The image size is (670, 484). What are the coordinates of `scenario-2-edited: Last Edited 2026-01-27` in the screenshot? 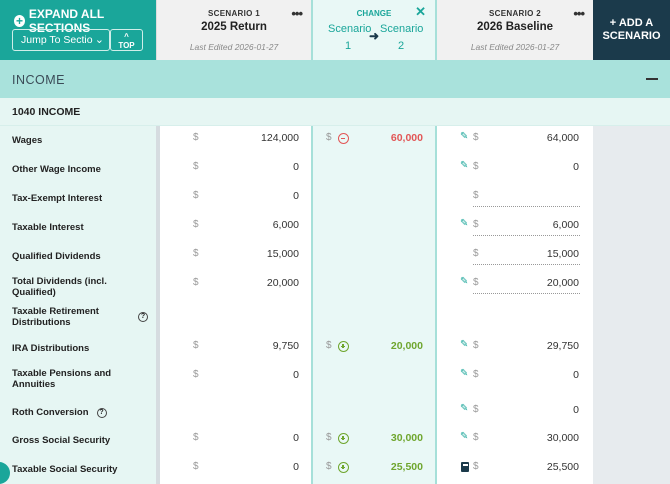 It's located at (515, 47).